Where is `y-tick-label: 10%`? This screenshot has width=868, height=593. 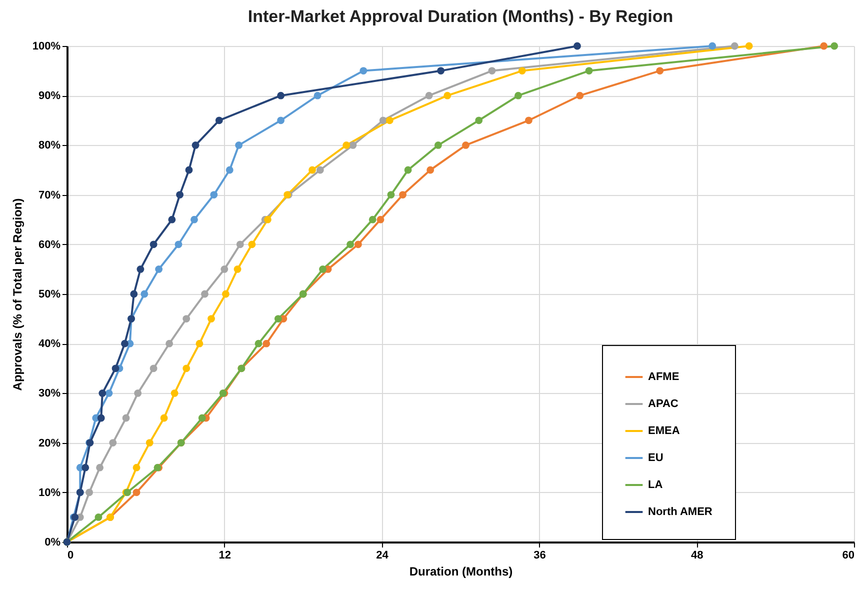
y-tick-label: 10% is located at coordinates (49, 492).